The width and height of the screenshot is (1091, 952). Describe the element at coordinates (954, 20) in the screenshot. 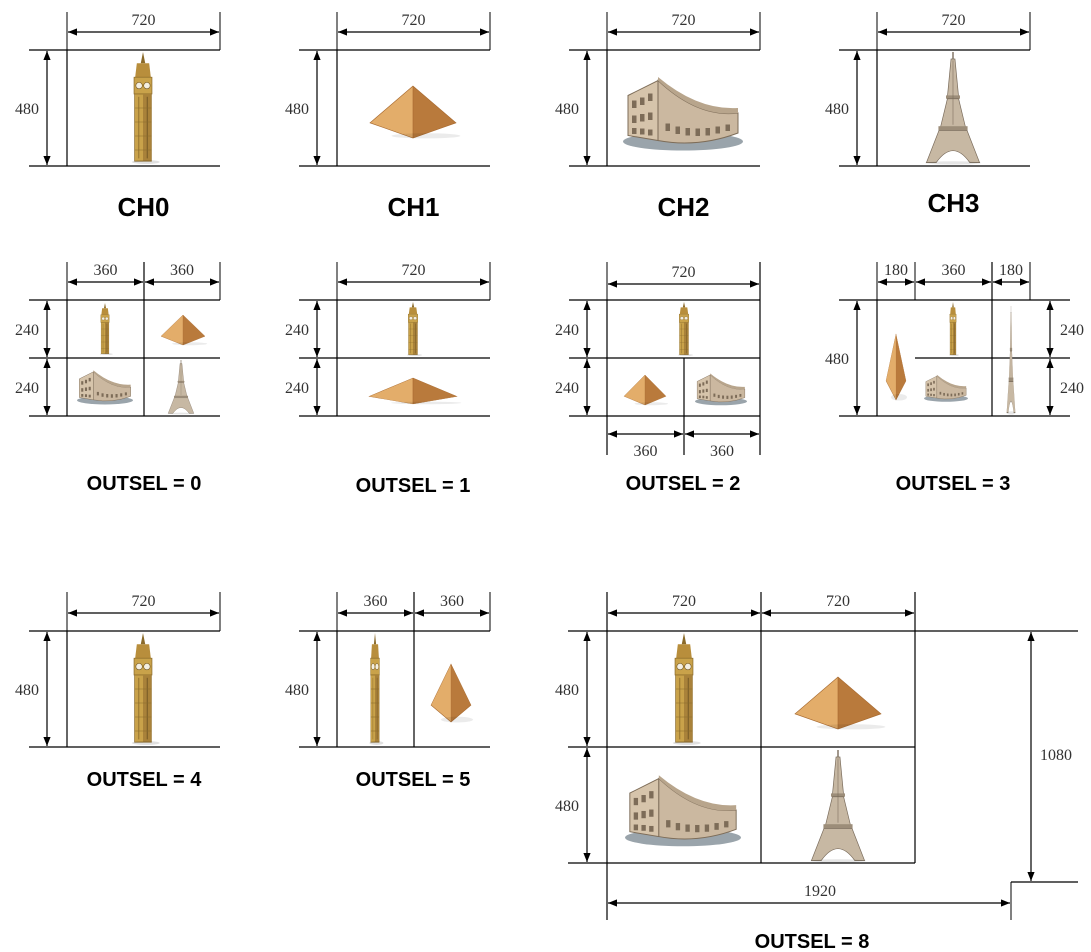

I see `ch3-width-label: 720` at that location.